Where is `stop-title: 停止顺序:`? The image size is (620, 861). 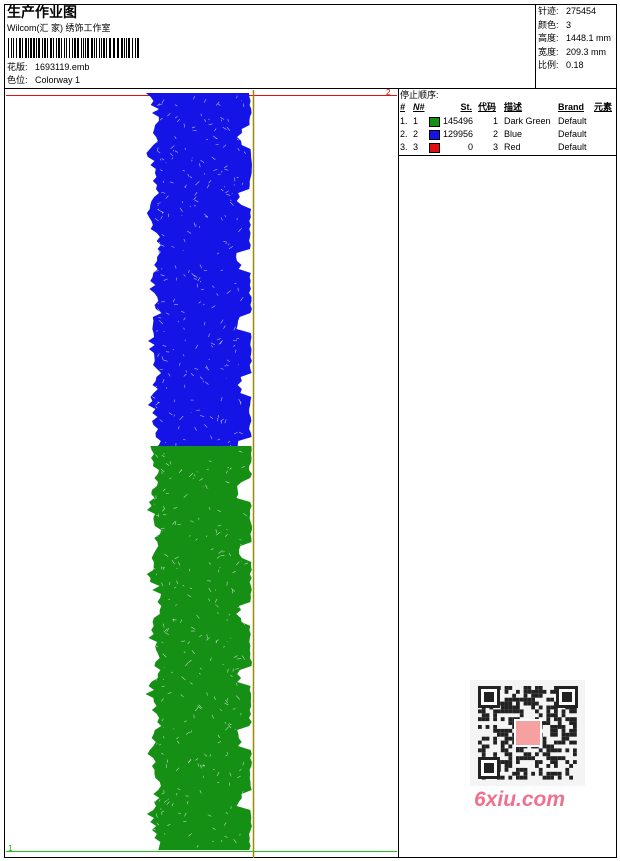 stop-title: 停止顺序: is located at coordinates (419, 95).